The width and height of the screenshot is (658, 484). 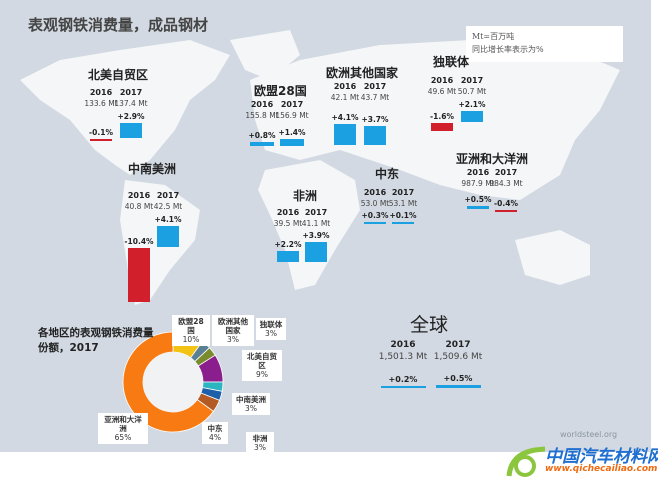 I want to click on donut-label-value: 9%, so click(x=262, y=374).